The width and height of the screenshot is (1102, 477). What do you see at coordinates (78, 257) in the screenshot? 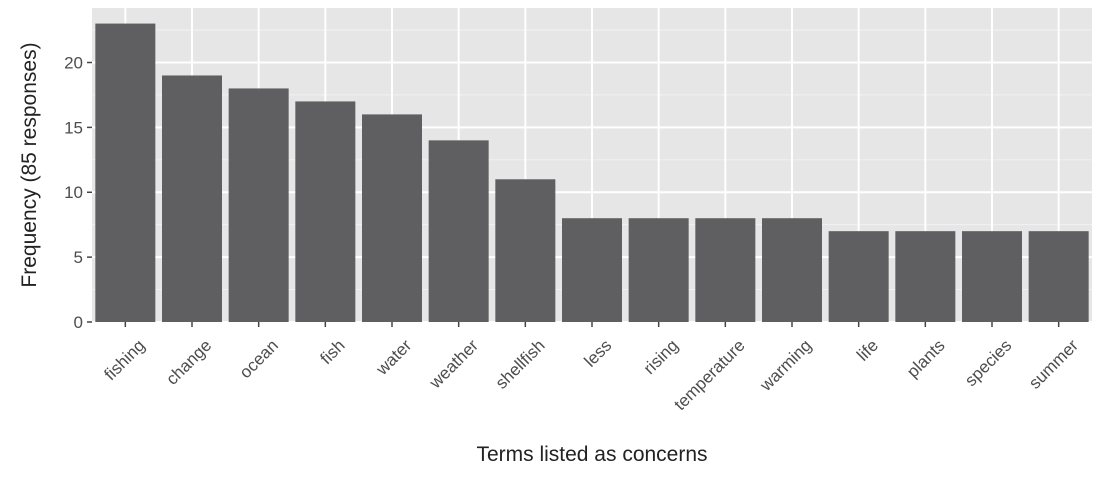
I see `y-tick-label: 5` at bounding box center [78, 257].